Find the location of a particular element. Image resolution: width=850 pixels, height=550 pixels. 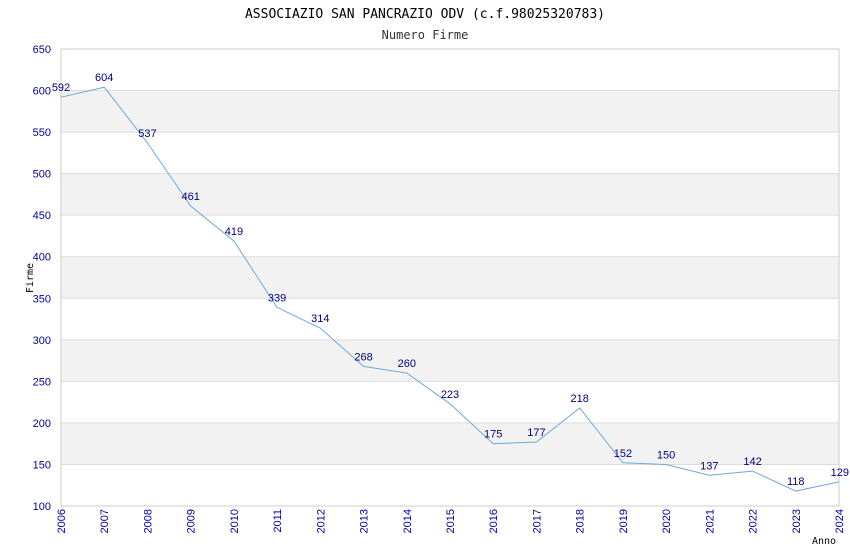

data-label: 175 is located at coordinates (493, 435).